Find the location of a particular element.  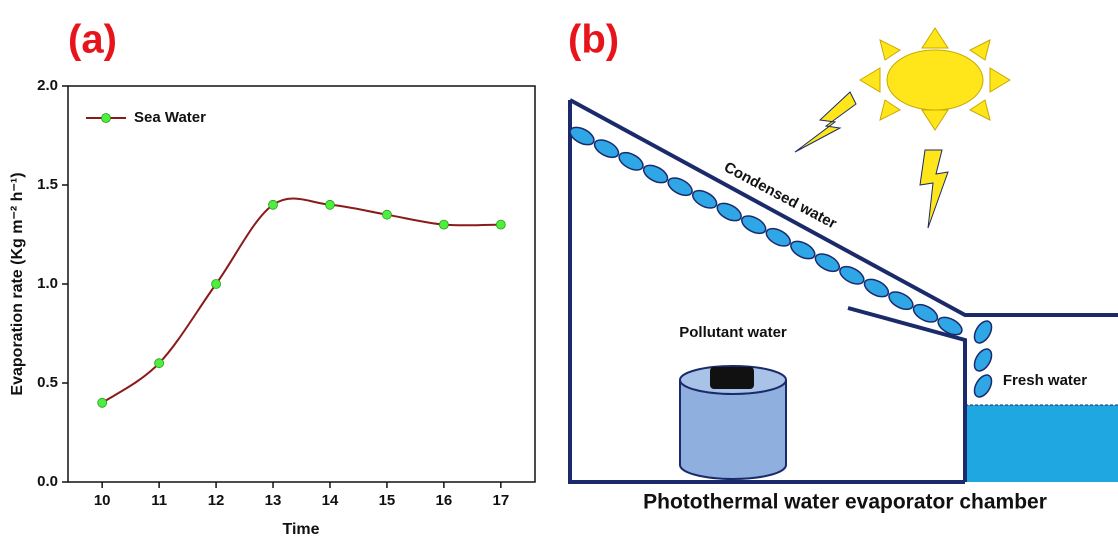

legend-marker is located at coordinates (106, 118).